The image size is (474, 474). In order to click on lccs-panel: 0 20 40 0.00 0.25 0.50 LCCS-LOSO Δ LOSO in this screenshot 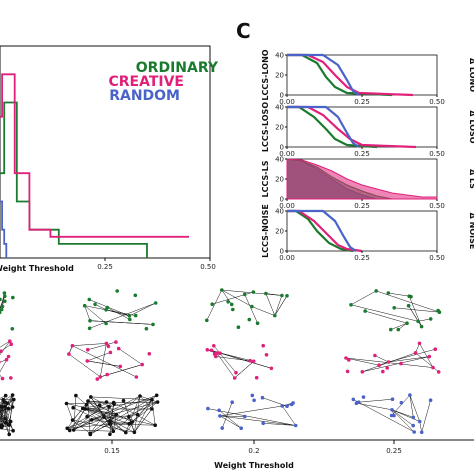, I will do `click(367, 130)`.